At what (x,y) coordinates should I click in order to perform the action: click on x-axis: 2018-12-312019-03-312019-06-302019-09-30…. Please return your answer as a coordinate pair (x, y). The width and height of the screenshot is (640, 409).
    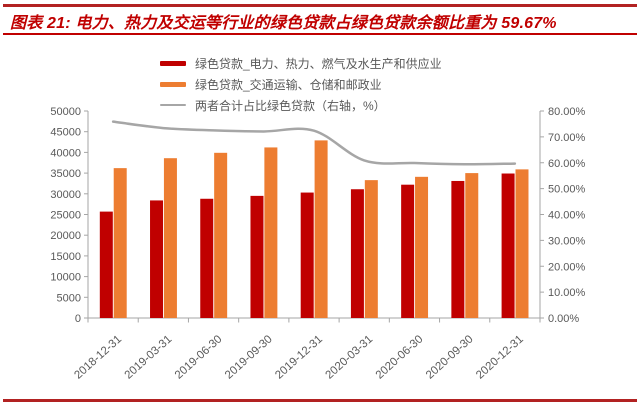
    Looking at the image, I should click on (306, 349).